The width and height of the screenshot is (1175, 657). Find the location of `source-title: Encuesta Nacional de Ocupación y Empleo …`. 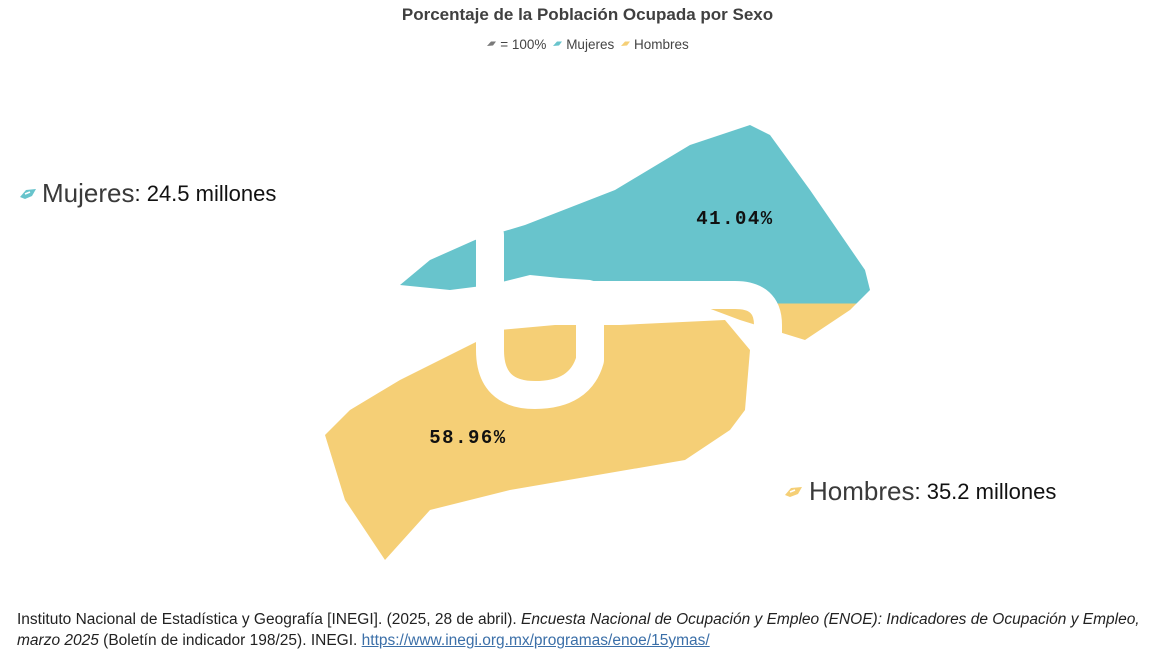

source-title: Encuesta Nacional de Ocupación y Empleo … is located at coordinates (578, 630).